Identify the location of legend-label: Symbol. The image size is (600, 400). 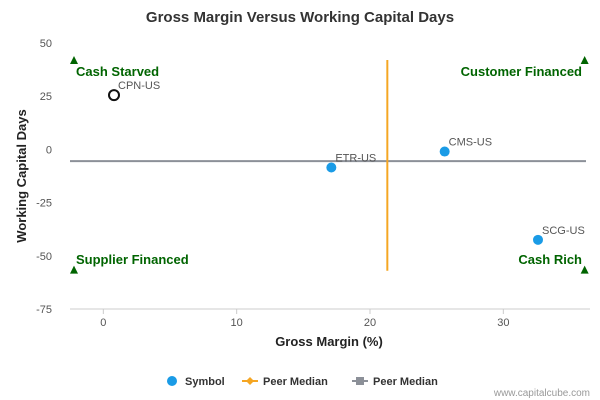
(205, 382).